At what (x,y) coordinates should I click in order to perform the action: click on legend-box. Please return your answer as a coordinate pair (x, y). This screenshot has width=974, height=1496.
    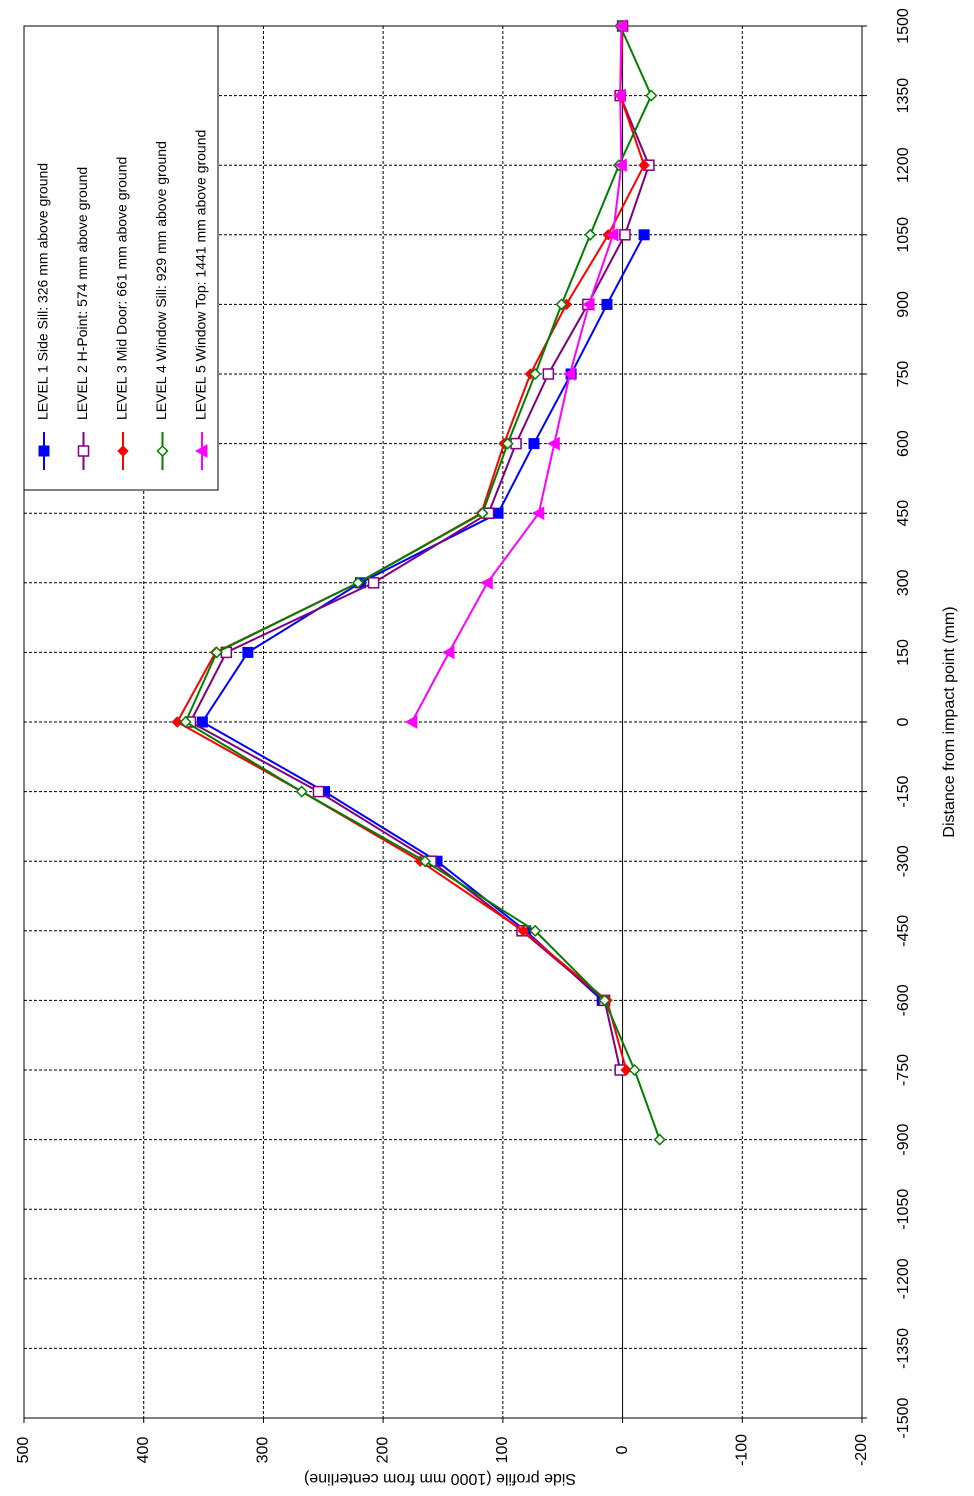
    Looking at the image, I should click on (121, 258).